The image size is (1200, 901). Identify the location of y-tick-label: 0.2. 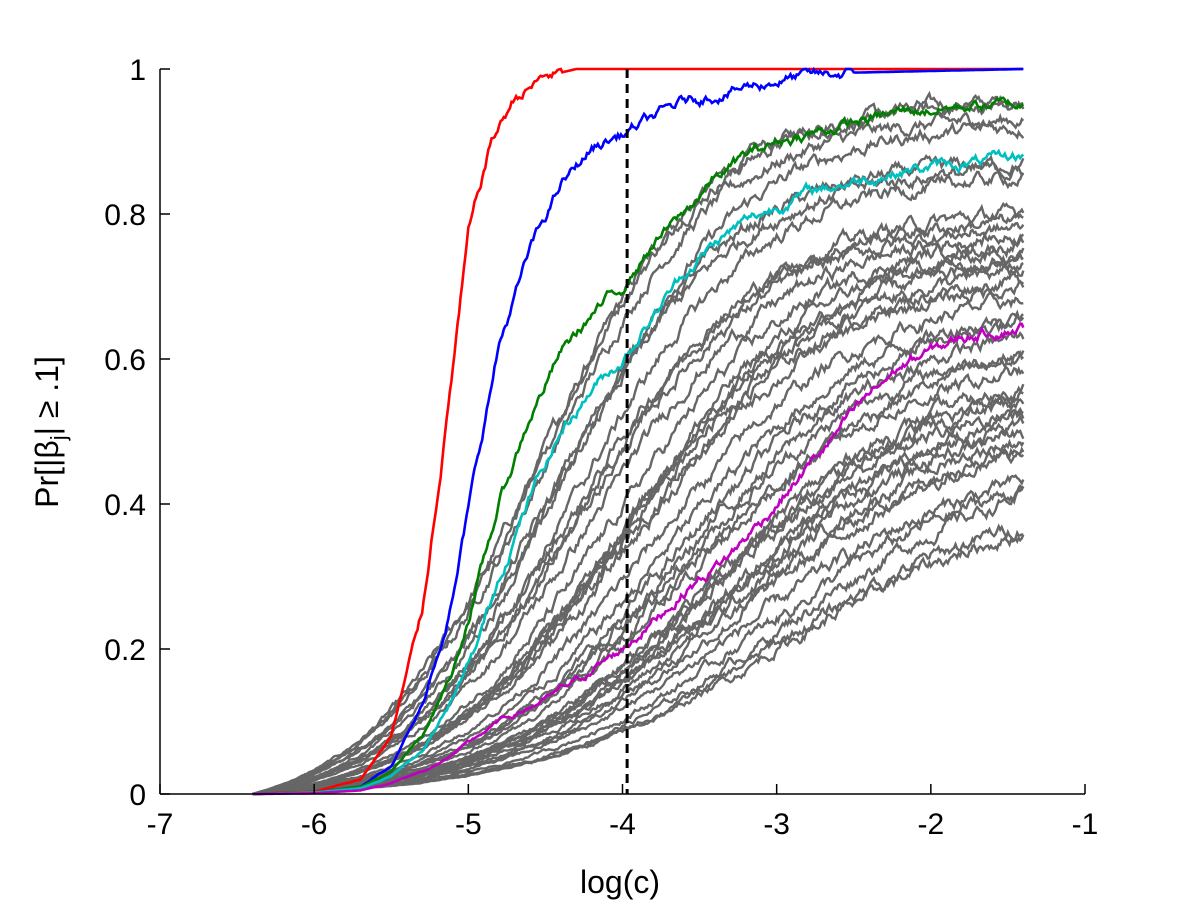
(125, 650).